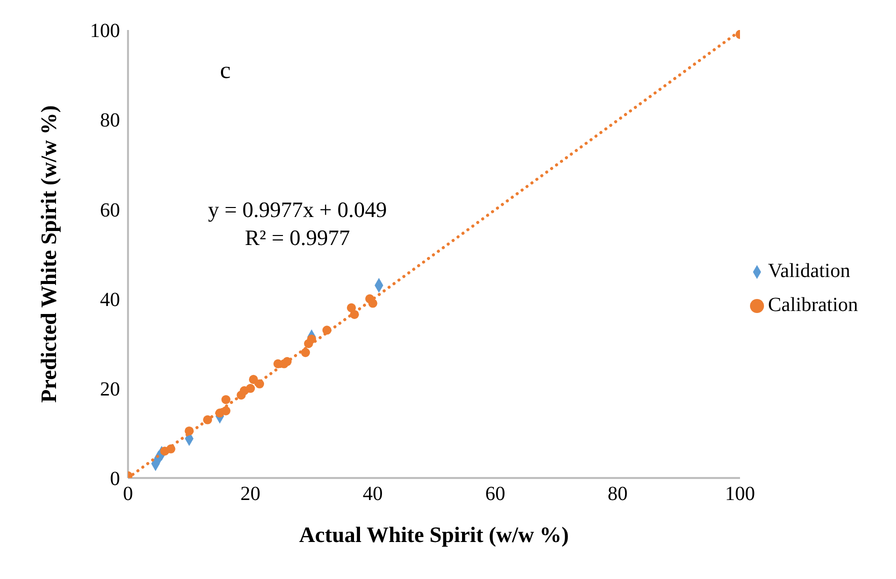 The image size is (896, 579). Describe the element at coordinates (740, 494) in the screenshot. I see `x-tick-label: 100` at that location.